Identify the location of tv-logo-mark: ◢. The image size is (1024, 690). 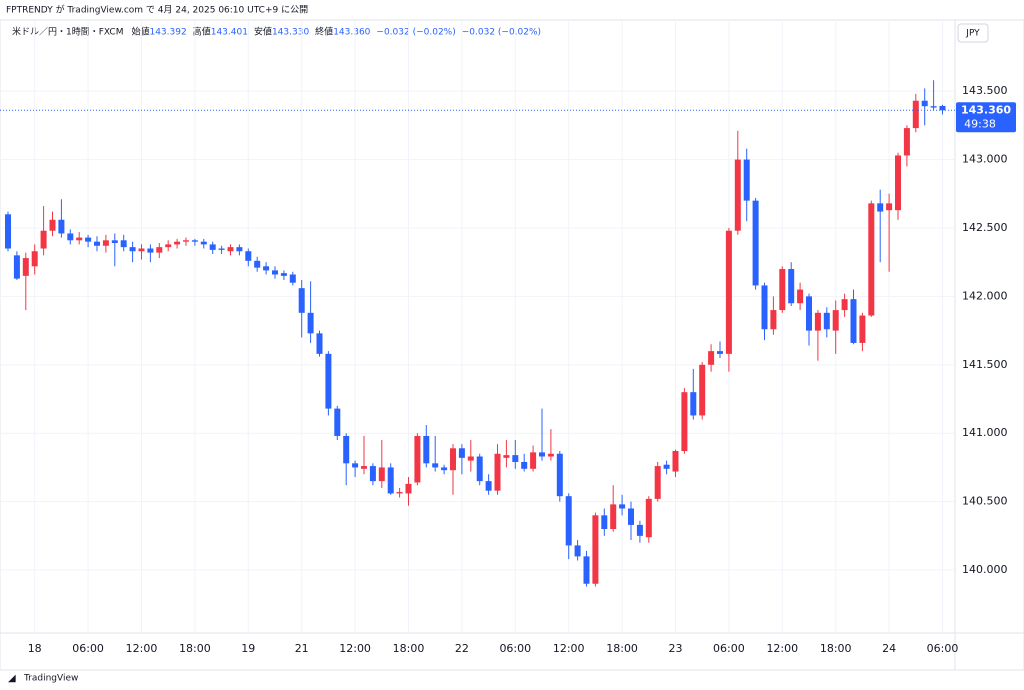
(12, 678).